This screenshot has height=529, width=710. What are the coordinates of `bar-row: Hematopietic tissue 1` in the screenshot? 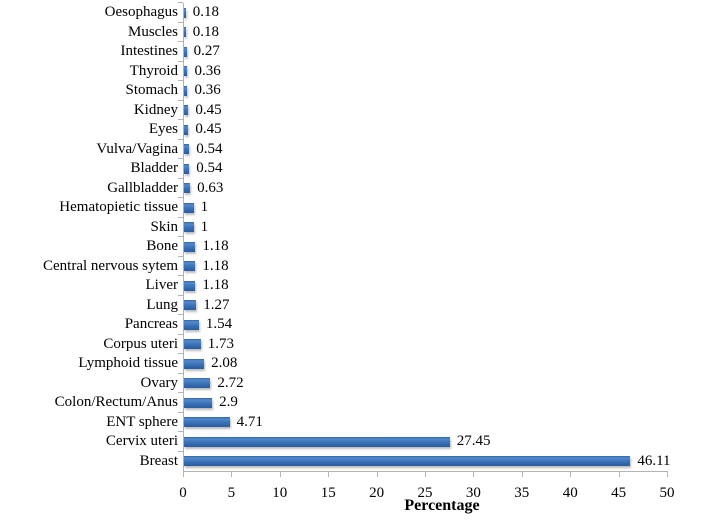 It's located at (355, 207).